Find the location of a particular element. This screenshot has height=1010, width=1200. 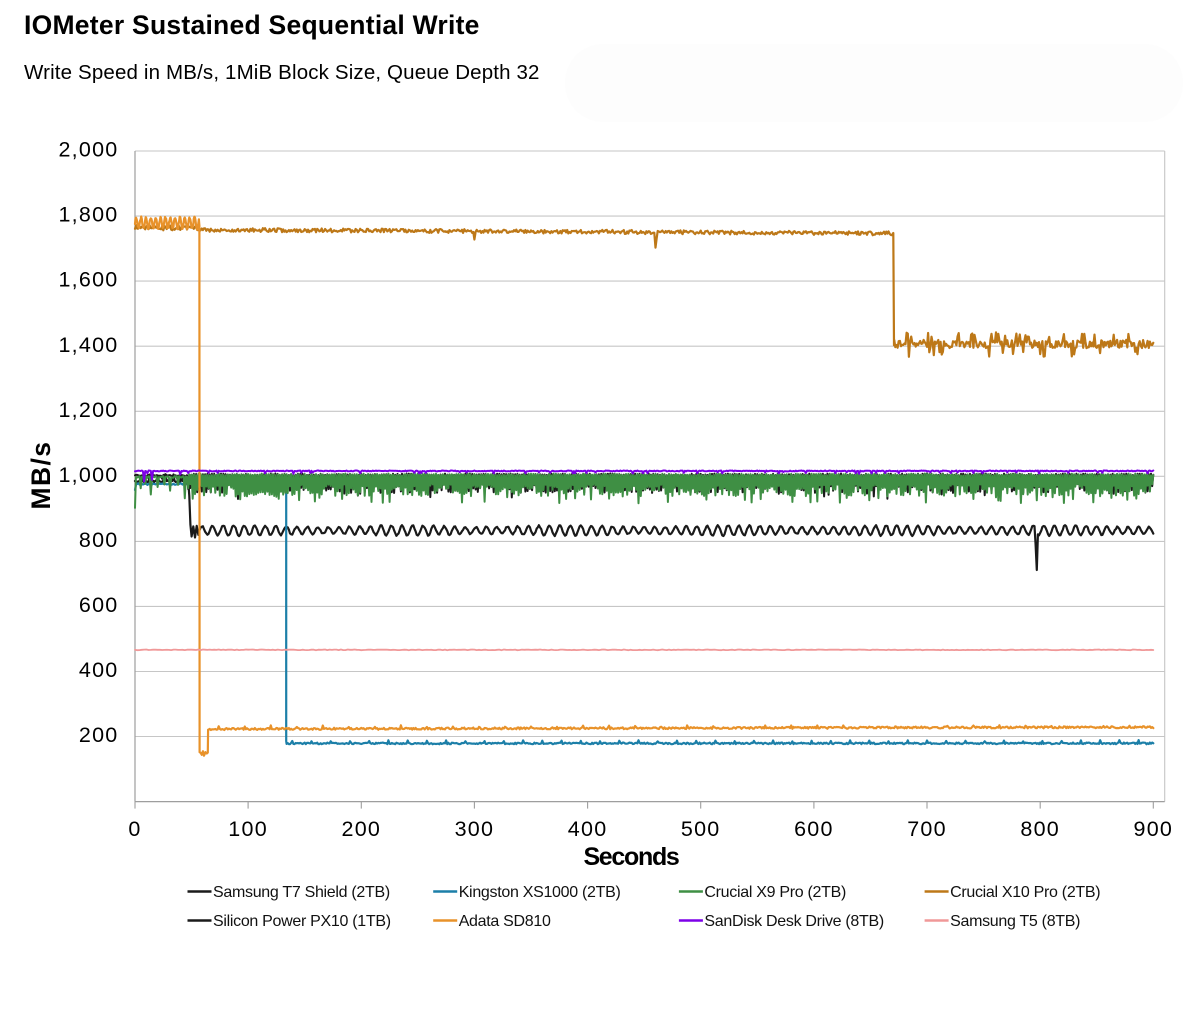

svg-text: 1,600 is located at coordinates (88, 280).